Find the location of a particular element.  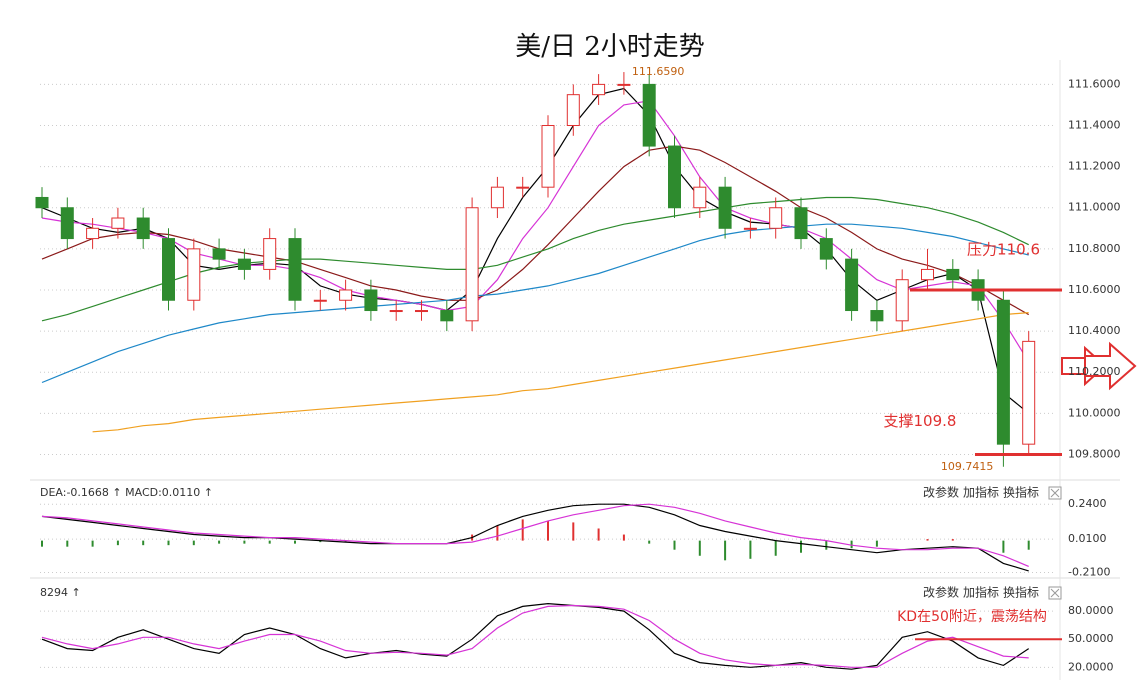

y-tick-label: 109.8000 is located at coordinates (1094, 453).